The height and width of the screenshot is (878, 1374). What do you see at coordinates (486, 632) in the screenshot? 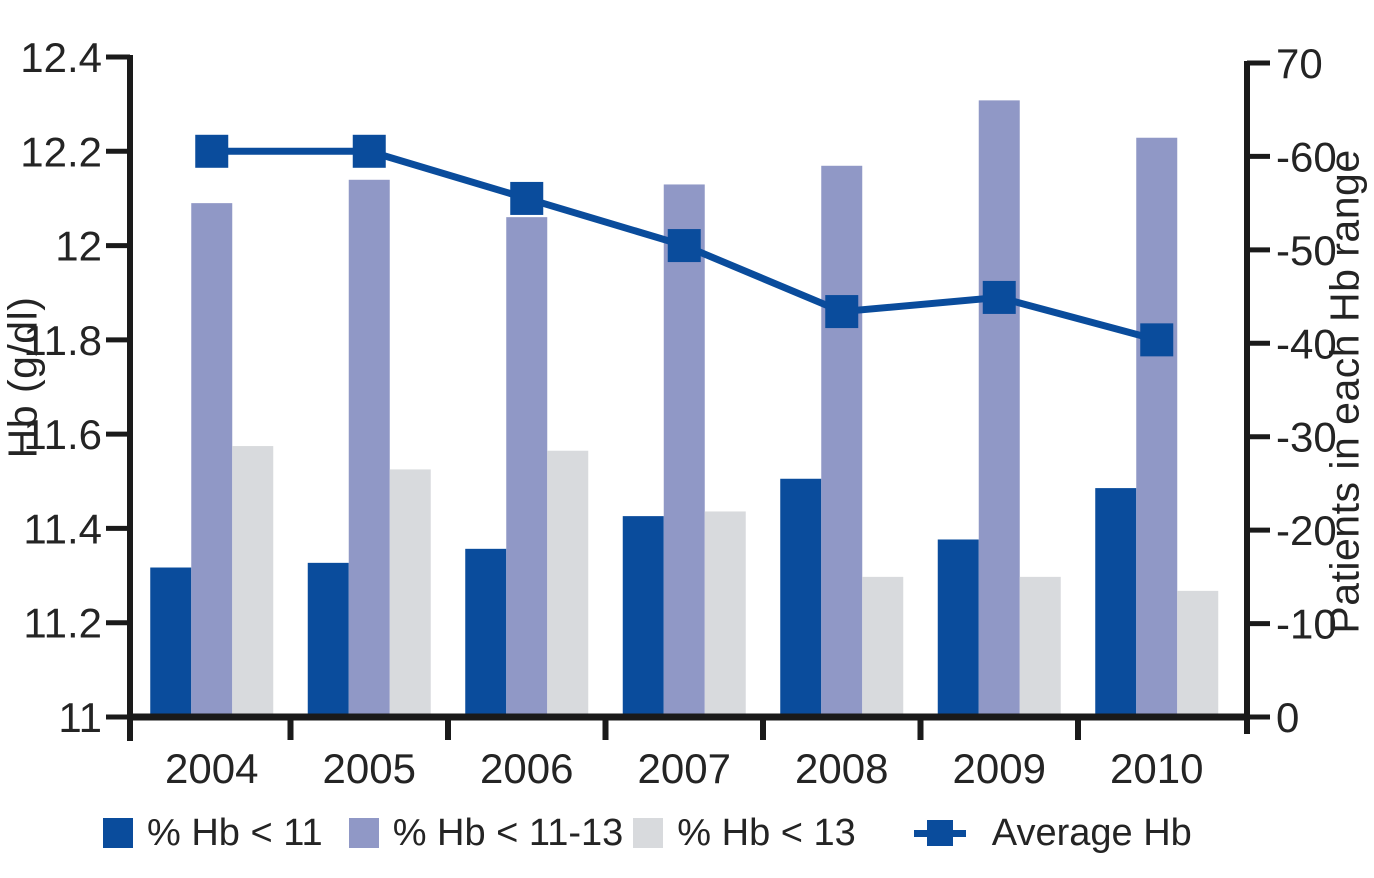
I see `bar-pct-hb-lt-11-2006` at bounding box center [486, 632].